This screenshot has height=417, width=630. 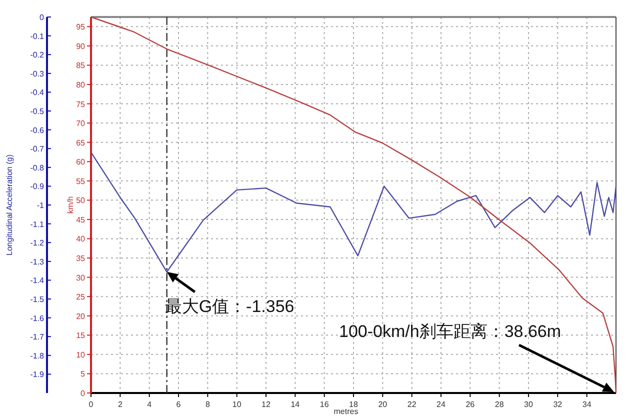 I want to click on y2-tick-label: 25, so click(x=81, y=297).